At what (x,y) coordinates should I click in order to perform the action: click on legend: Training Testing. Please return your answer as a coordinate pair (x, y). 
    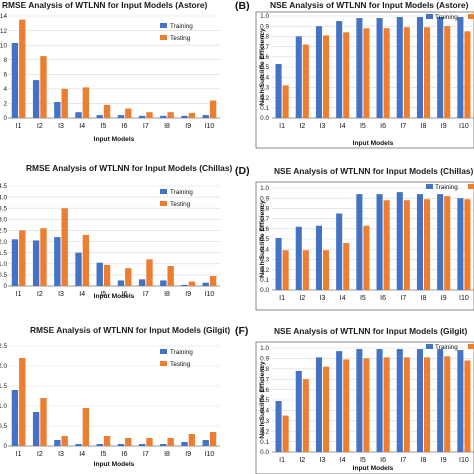
    Looking at the image, I should click on (176, 32).